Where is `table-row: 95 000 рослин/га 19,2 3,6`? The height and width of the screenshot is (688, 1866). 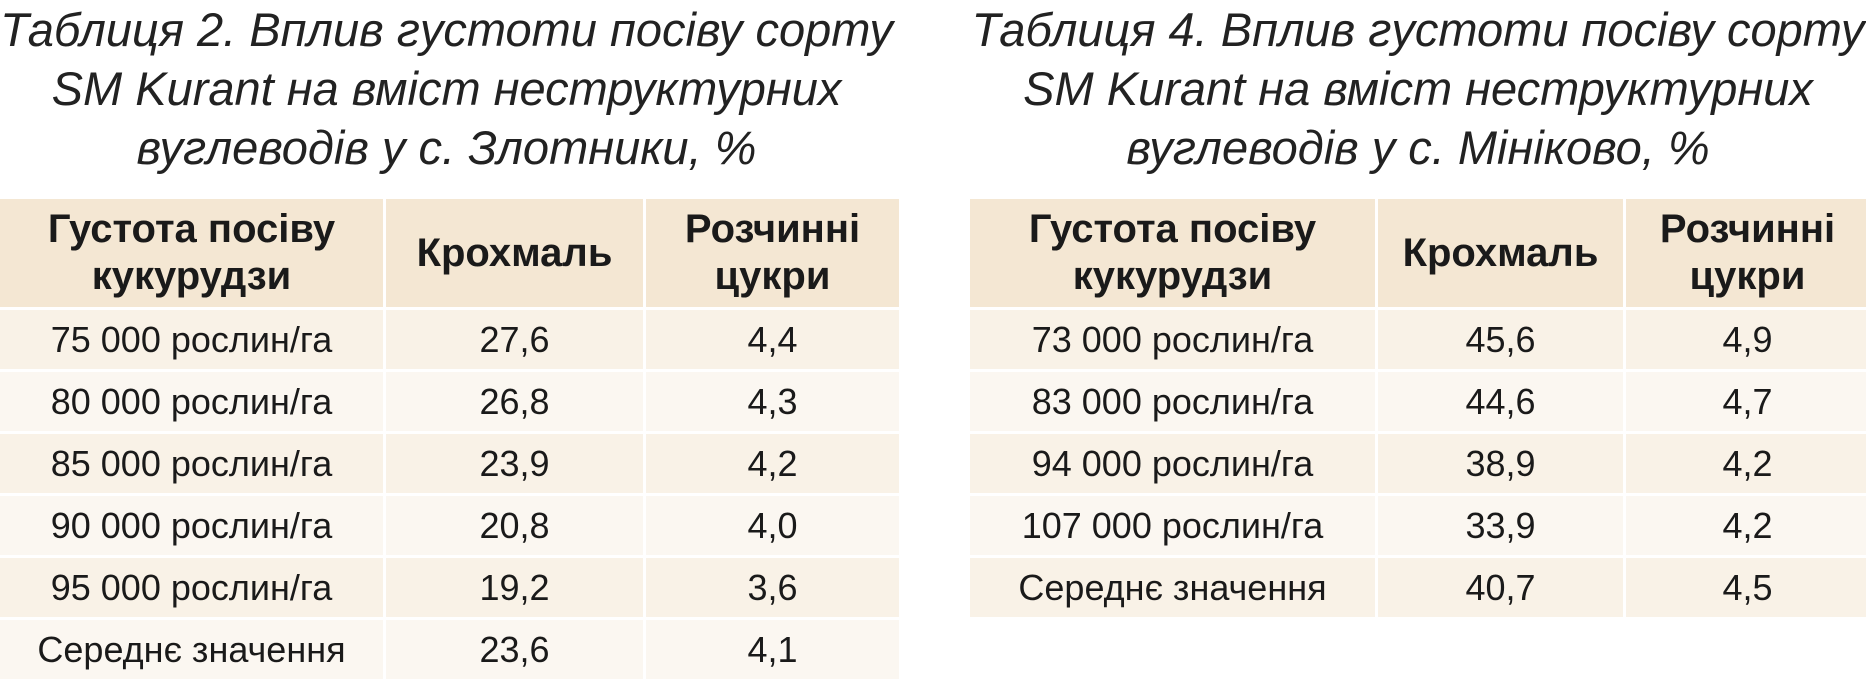 table-row: 95 000 рослин/га 19,2 3,6 is located at coordinates (449, 587).